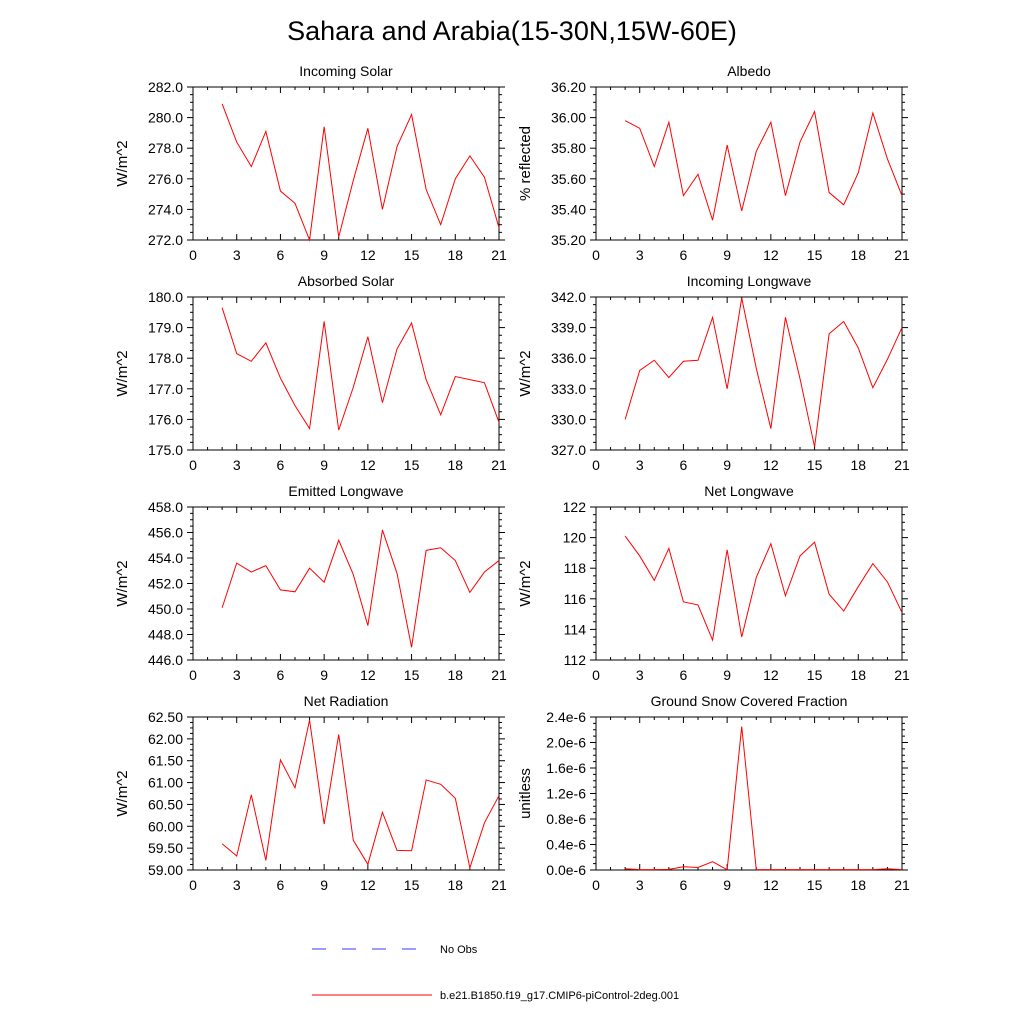 The height and width of the screenshot is (1024, 1024). I want to click on y-tick-label: 272.0, so click(165, 240).